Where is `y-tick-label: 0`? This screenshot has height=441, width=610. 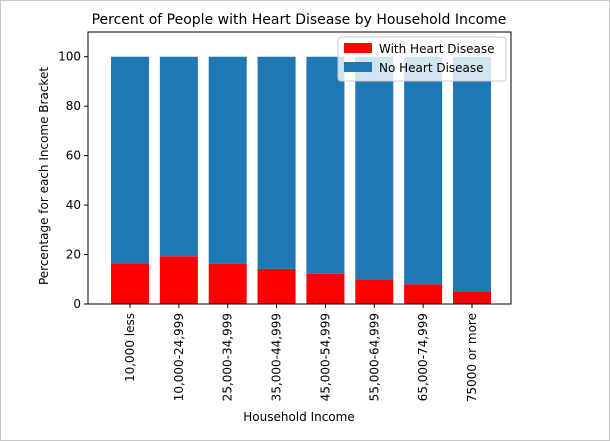
y-tick-label: 0 is located at coordinates (77, 304).